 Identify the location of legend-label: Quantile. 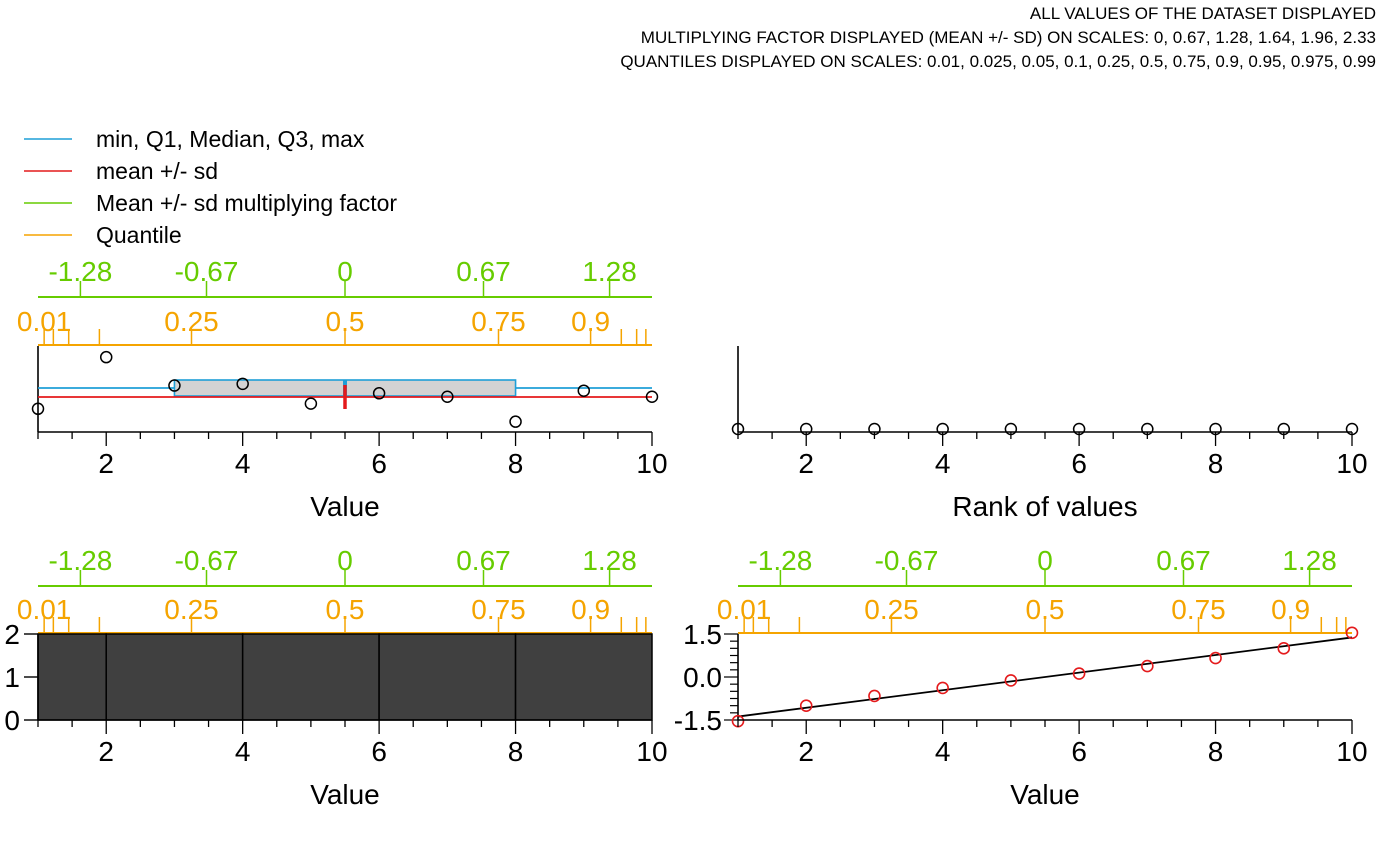
(139, 235).